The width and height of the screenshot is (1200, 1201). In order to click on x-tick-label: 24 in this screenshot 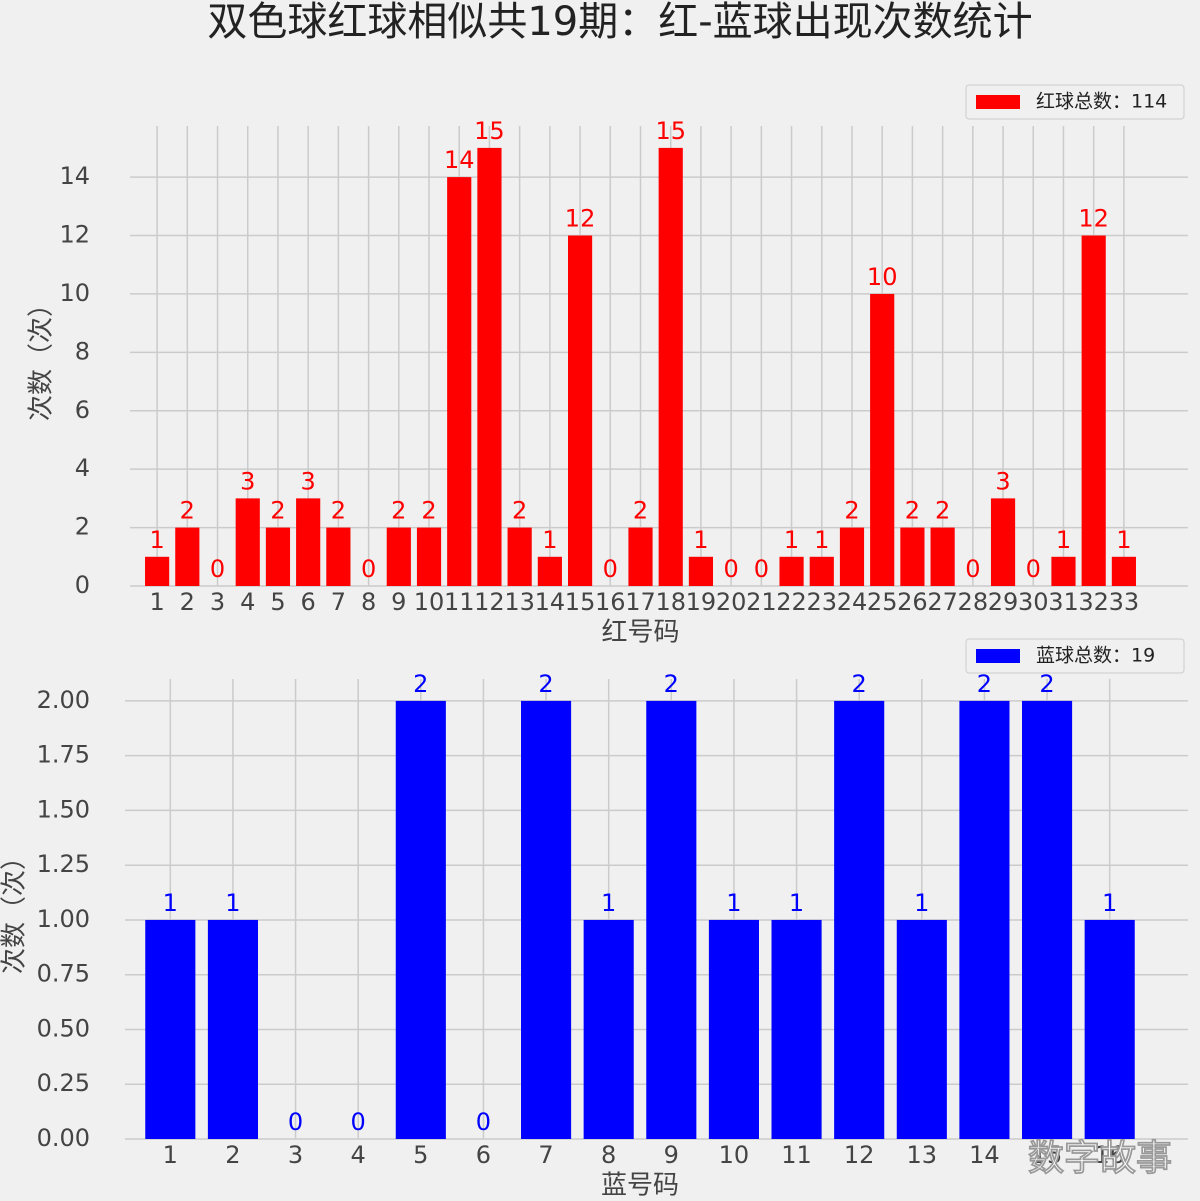, I will do `click(852, 602)`.